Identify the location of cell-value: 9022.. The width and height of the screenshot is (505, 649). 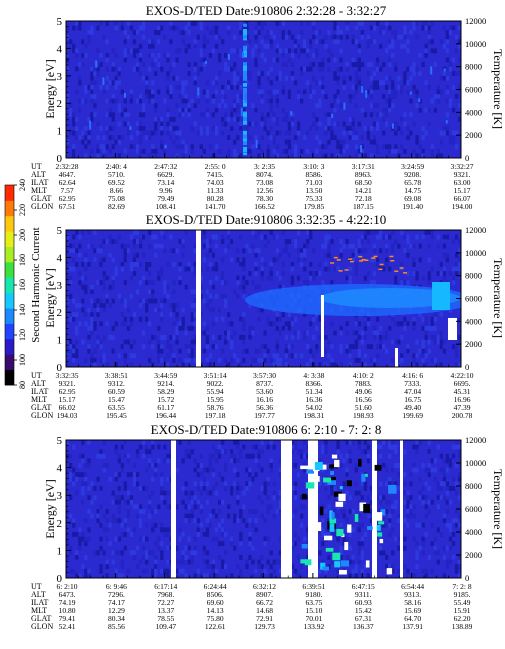
(215, 383).